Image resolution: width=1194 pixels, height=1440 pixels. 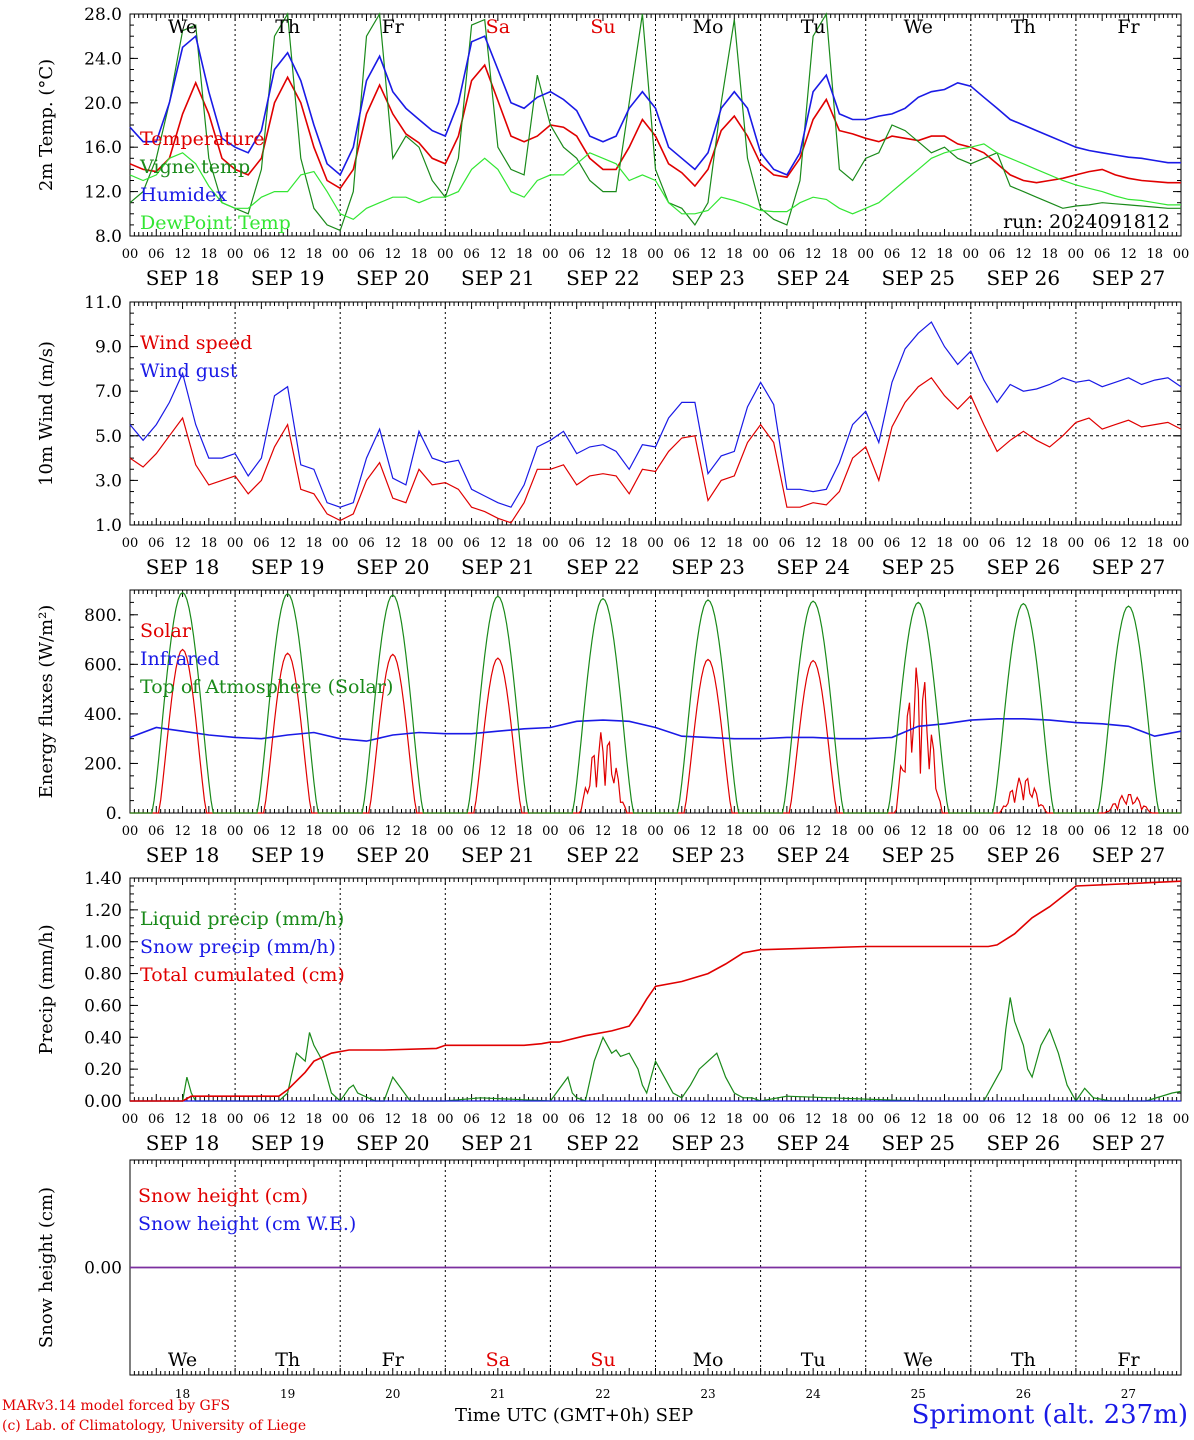 What do you see at coordinates (103, 1038) in the screenshot?
I see `y-tick-label: 0.40` at bounding box center [103, 1038].